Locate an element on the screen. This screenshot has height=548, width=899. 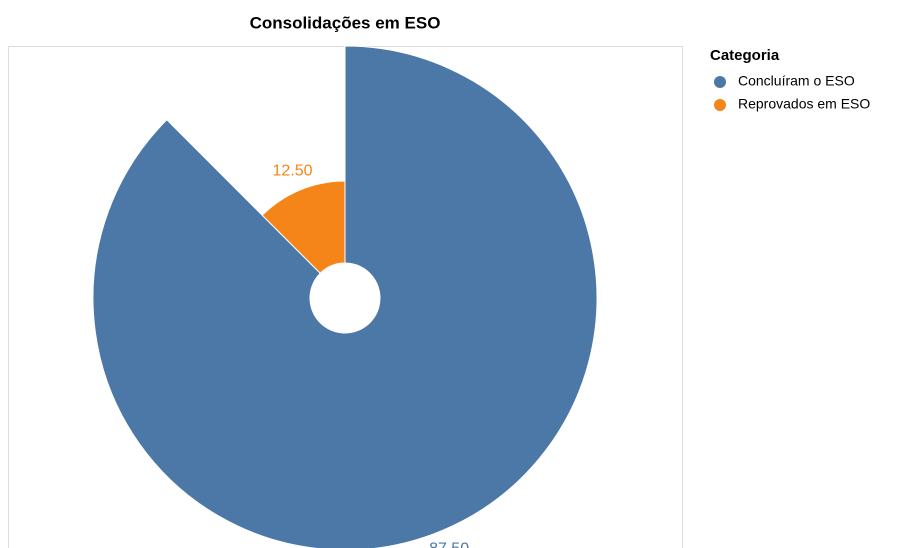
legend-label: Concluíram o ESO is located at coordinates (796, 81).